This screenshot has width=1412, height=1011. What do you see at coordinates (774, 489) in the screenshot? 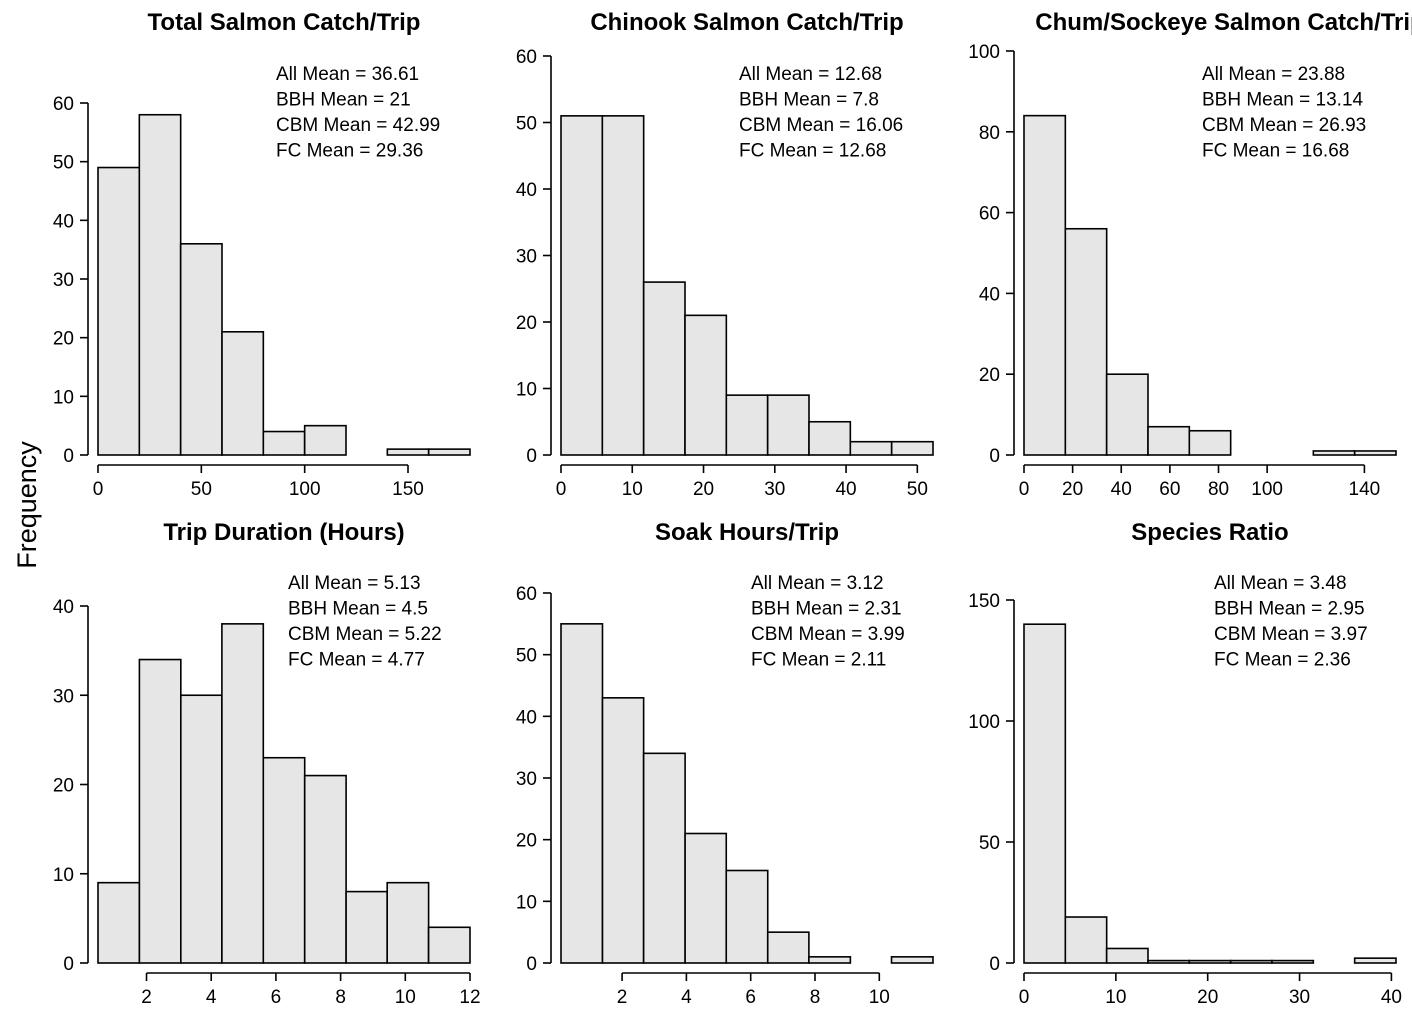
I see `x-tick-label: 30` at bounding box center [774, 489].